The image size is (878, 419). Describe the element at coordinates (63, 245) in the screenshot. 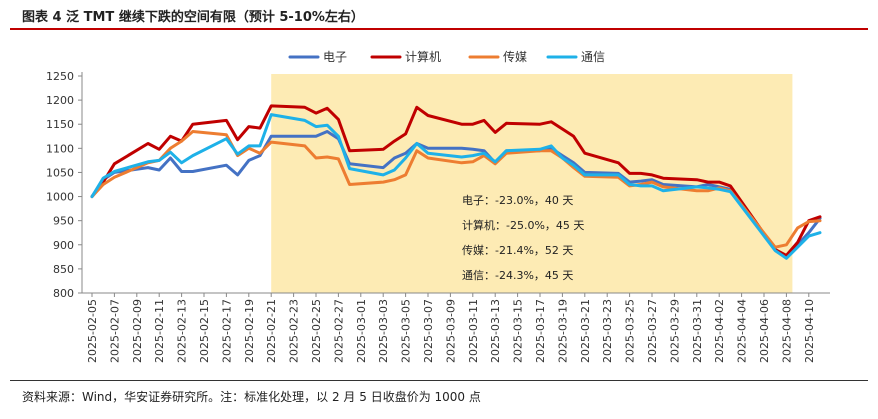

I see `y-tick-label: 900` at that location.